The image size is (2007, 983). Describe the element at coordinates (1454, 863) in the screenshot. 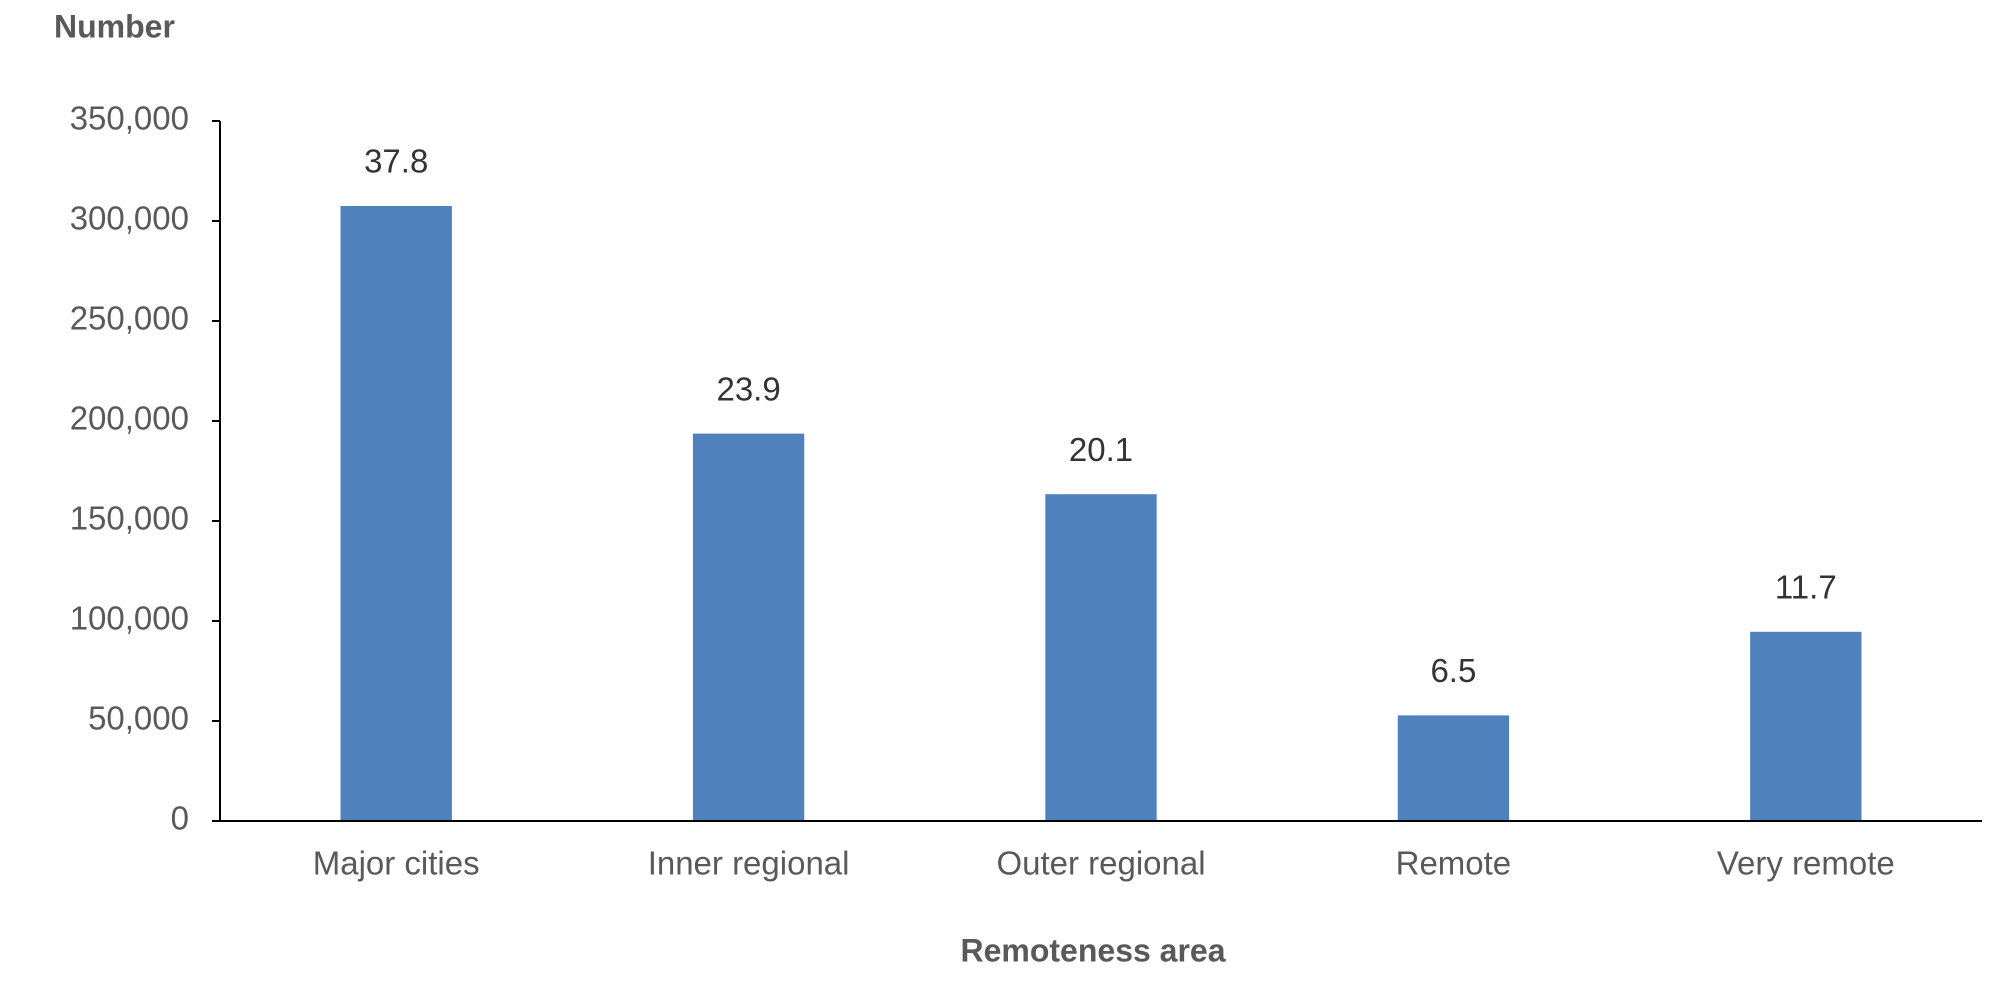

I see `x-tick-label: Remote` at that location.